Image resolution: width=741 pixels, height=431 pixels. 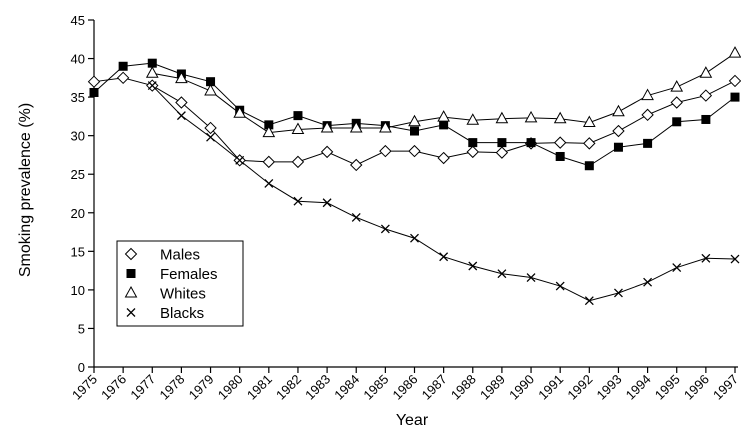 I want to click on x-tick-label: 1976, so click(x=113, y=387).